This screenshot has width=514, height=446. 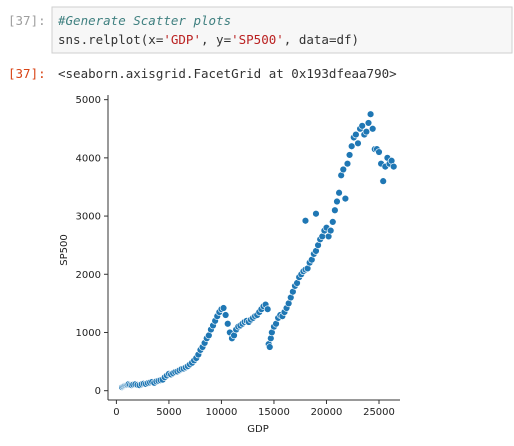 I want to click on x-tick-label: 5000, so click(x=168, y=412).